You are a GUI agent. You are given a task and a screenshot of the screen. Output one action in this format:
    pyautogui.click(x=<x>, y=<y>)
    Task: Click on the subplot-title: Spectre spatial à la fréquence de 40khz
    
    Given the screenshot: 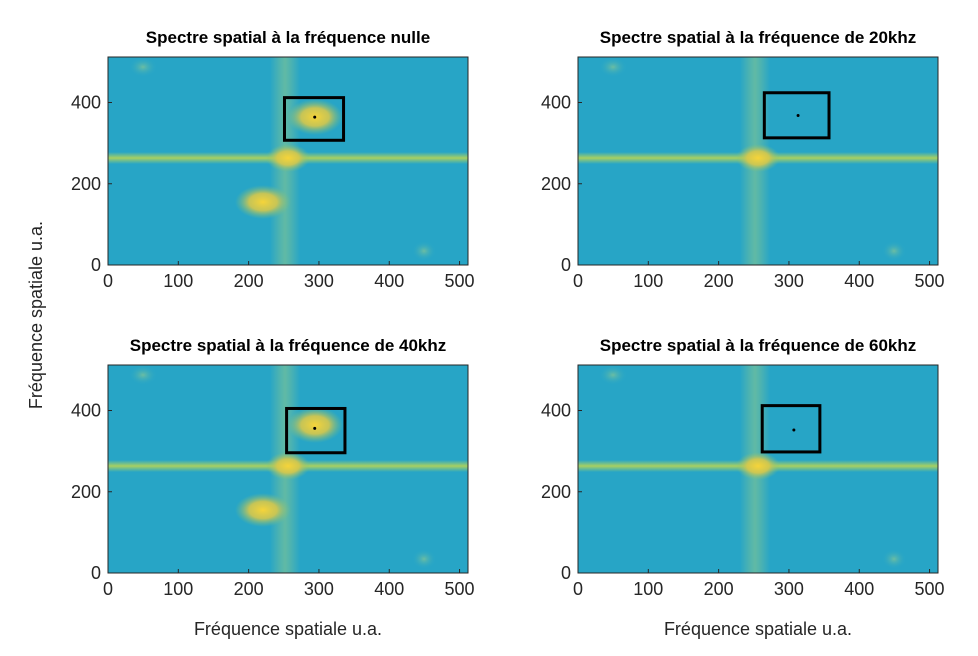 What is the action you would take?
    pyautogui.click(x=288, y=345)
    